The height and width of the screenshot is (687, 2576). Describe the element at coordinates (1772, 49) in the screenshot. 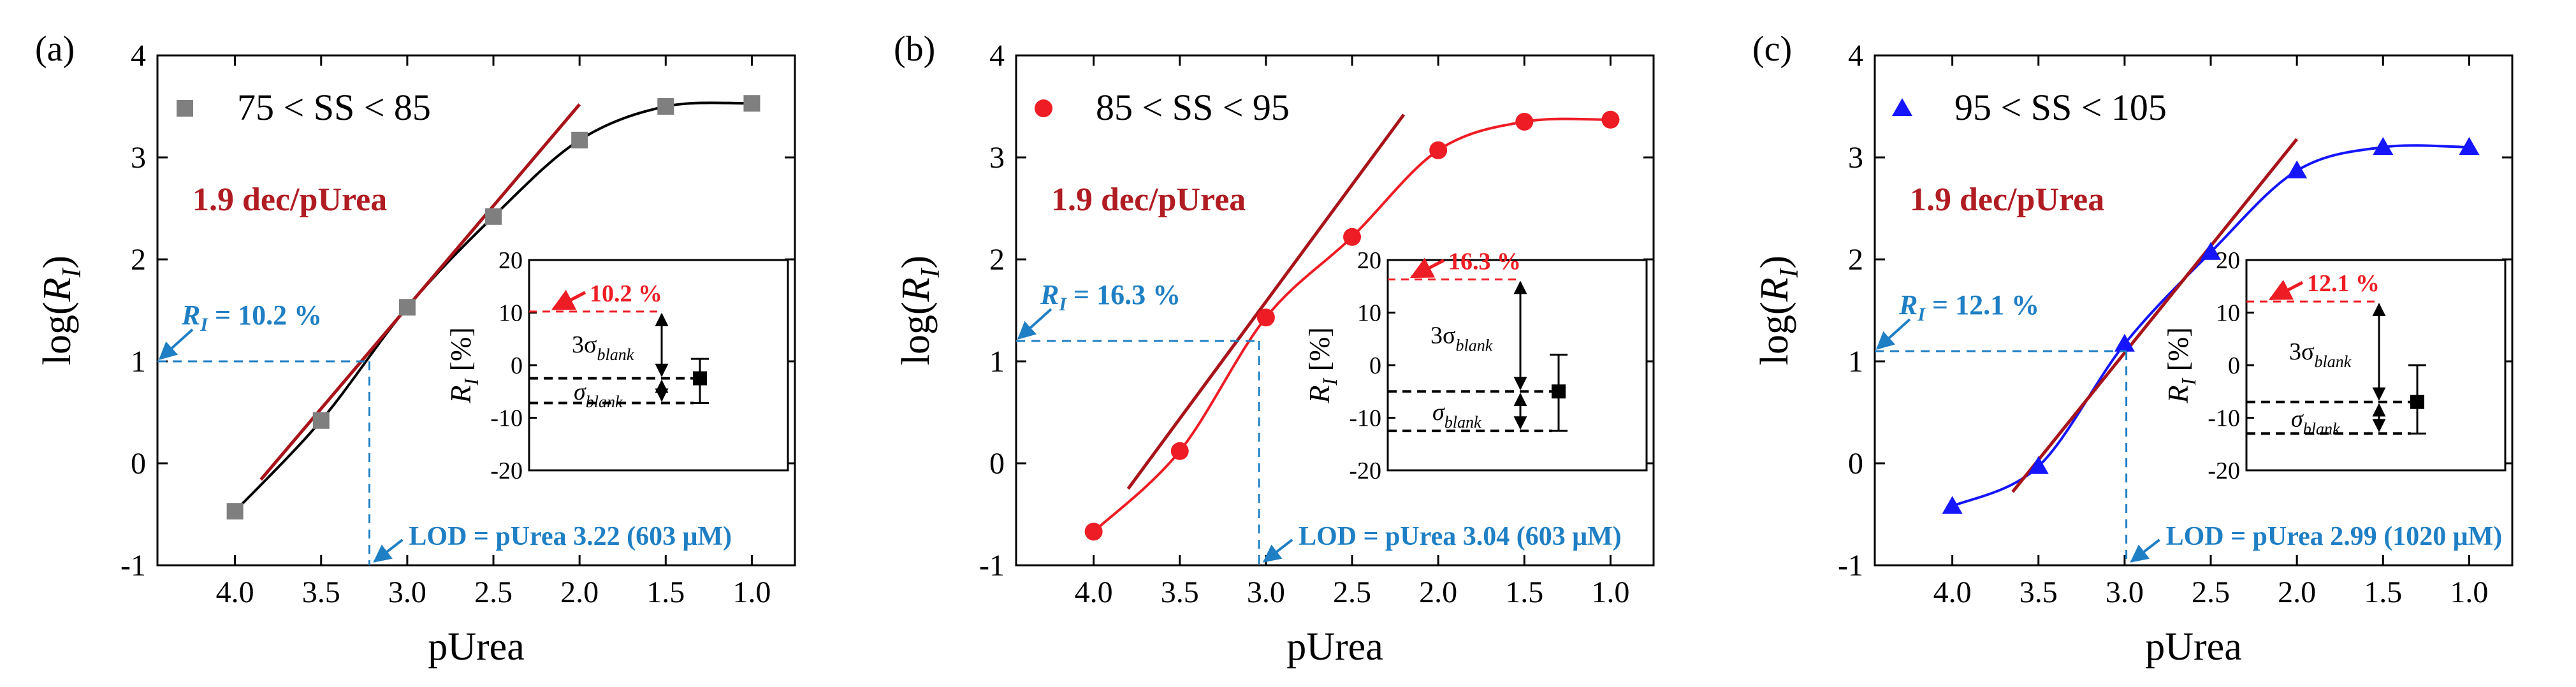

I see `panel-label: (c)` at that location.